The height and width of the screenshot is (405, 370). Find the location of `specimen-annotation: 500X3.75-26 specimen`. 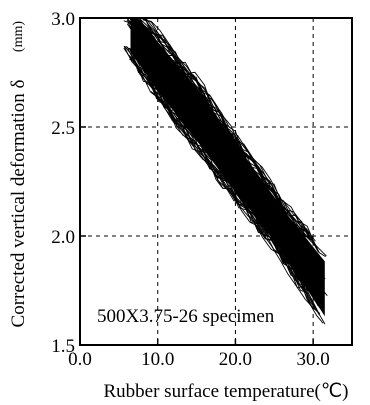

specimen-annotation: 500X3.75-26 specimen is located at coordinates (186, 316).